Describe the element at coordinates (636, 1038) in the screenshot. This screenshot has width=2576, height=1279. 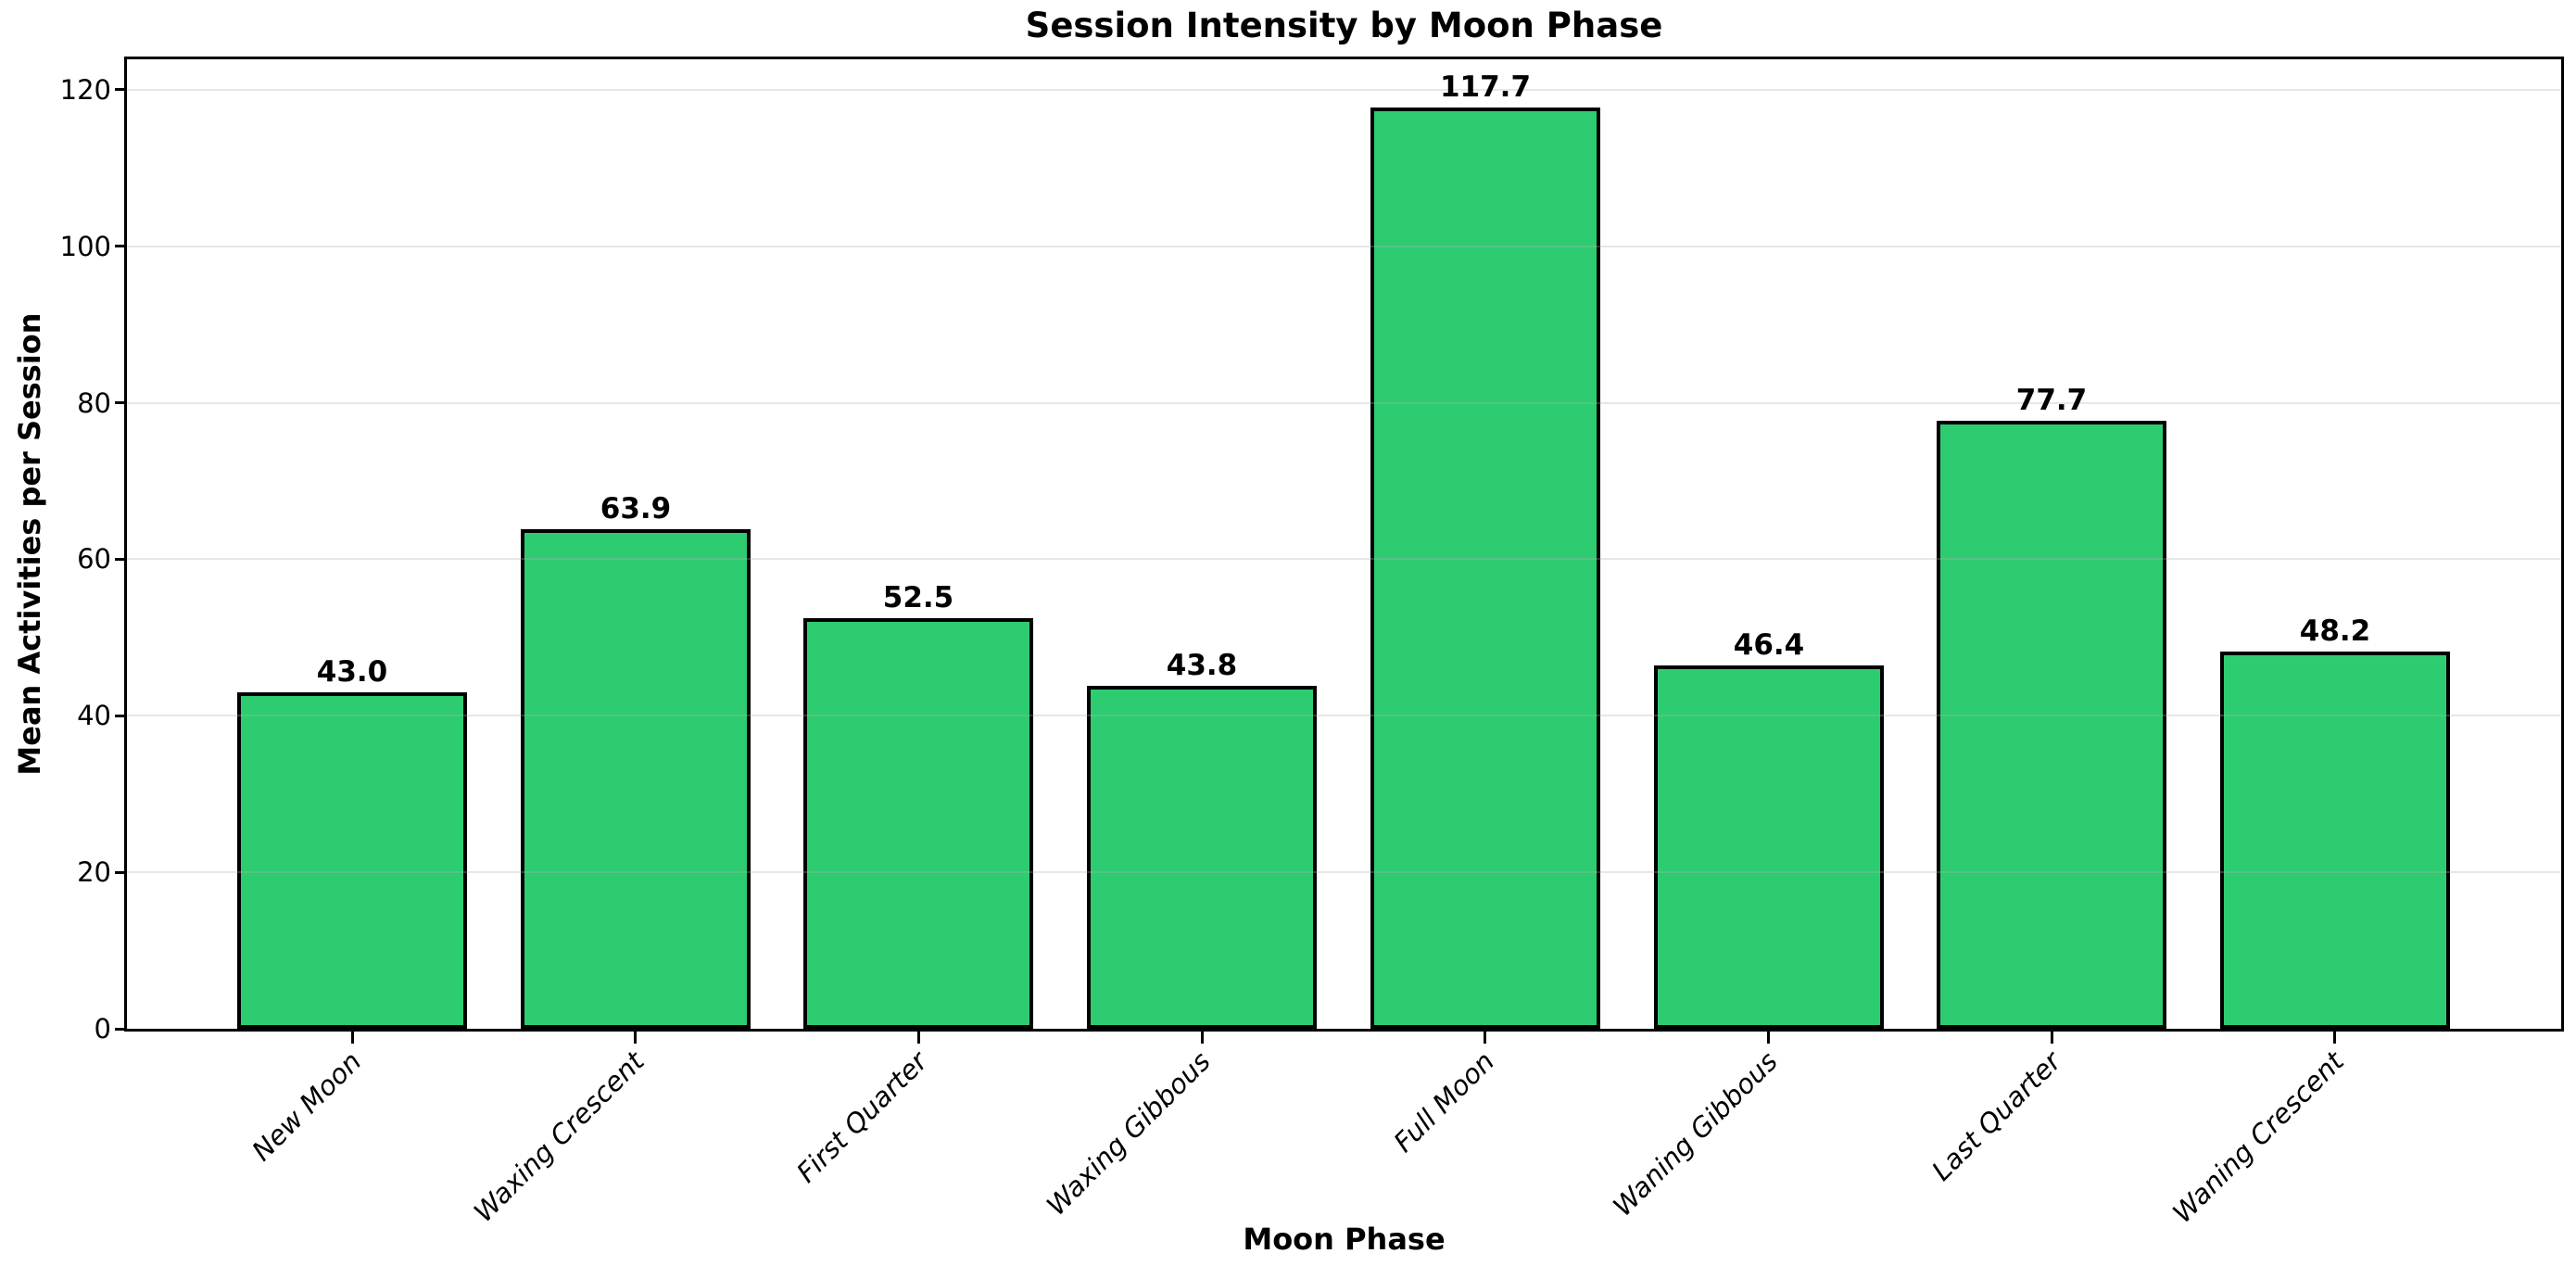
I see `xtick-mark-waxing-crescent` at that location.